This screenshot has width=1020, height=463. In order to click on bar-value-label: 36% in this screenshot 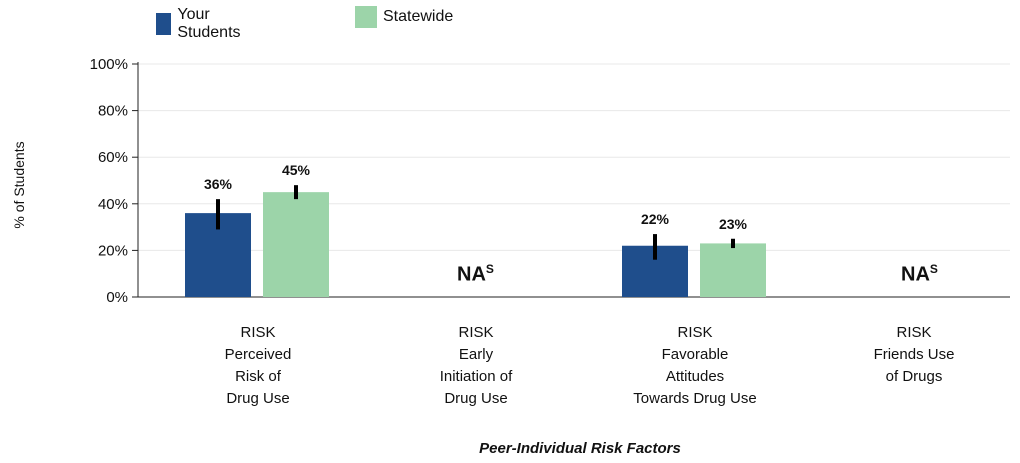, I will do `click(218, 184)`.